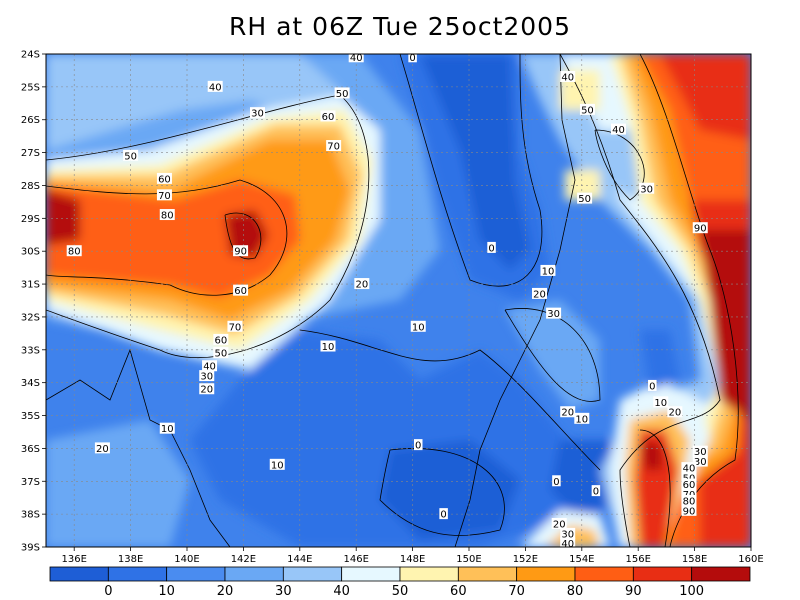  What do you see at coordinates (468, 559) in the screenshot?
I see `x-tick-label: 150E` at bounding box center [468, 559].